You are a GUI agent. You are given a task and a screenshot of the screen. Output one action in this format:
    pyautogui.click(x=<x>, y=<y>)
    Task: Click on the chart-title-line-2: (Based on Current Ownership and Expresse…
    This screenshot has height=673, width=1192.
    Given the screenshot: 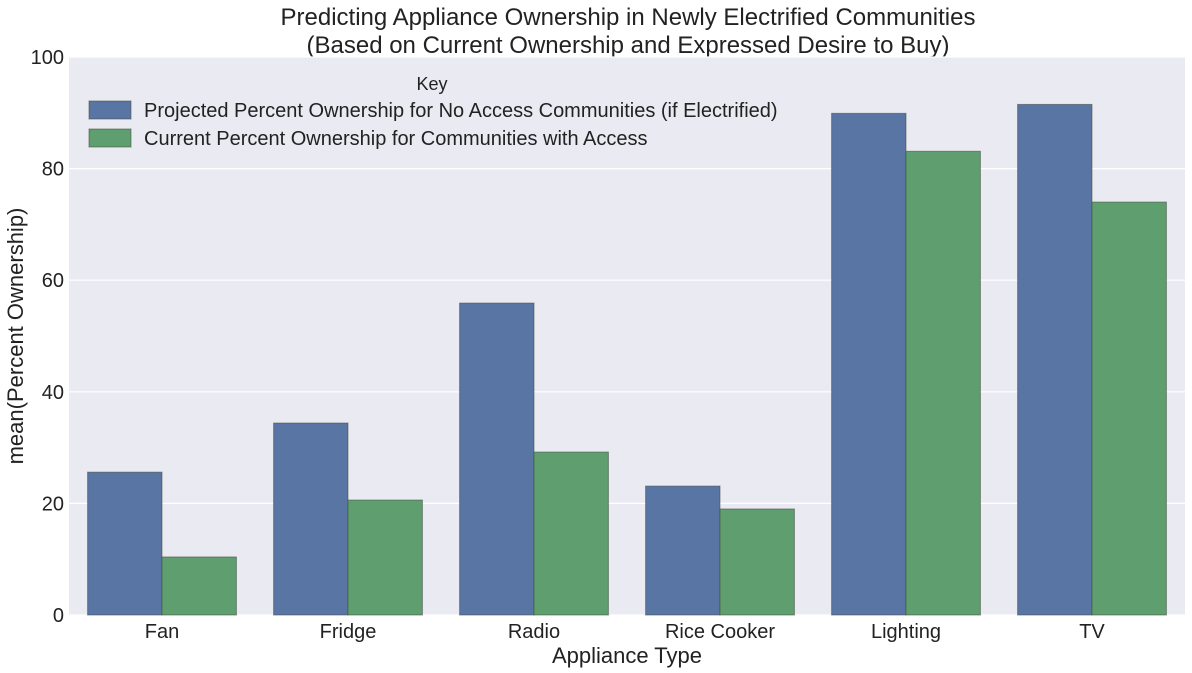 What is the action you would take?
    pyautogui.click(x=628, y=45)
    